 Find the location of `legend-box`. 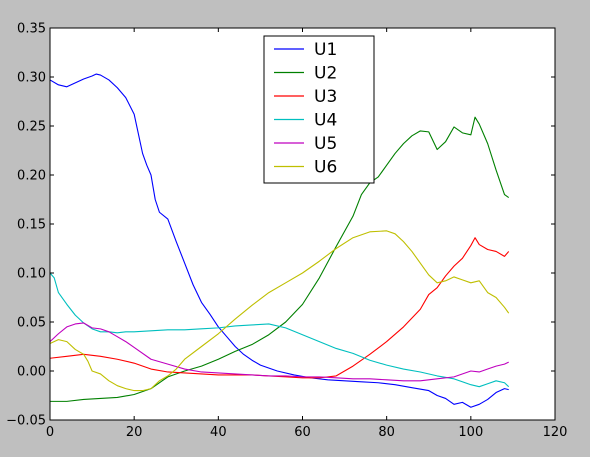

legend-box is located at coordinates (319, 109).